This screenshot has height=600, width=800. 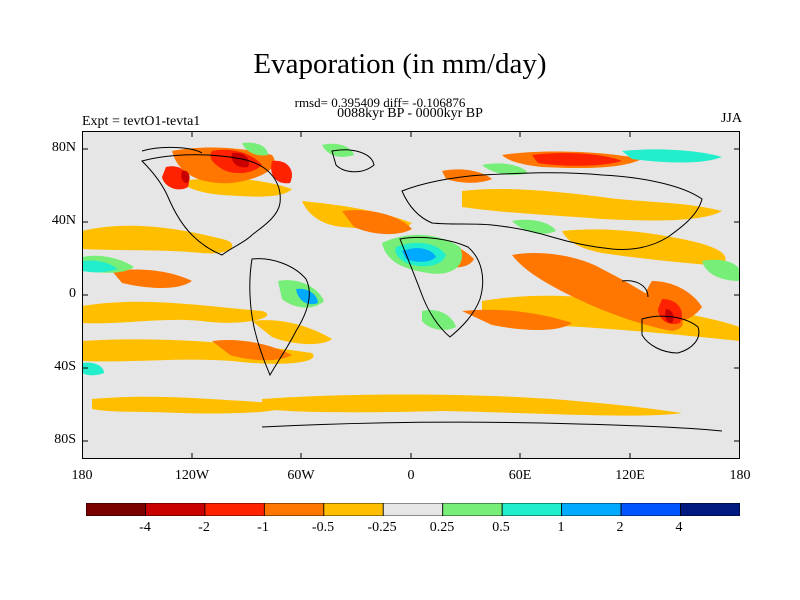 What do you see at coordinates (400, 64) in the screenshot?
I see `map-title: Evaporation (in mm/day)` at bounding box center [400, 64].